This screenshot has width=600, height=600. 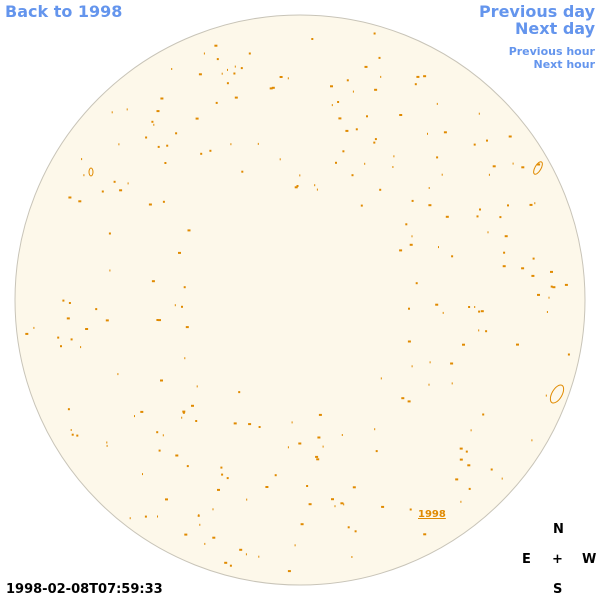 I want to click on timestamp: 1998-02-08T07:59:33, so click(x=84, y=589).